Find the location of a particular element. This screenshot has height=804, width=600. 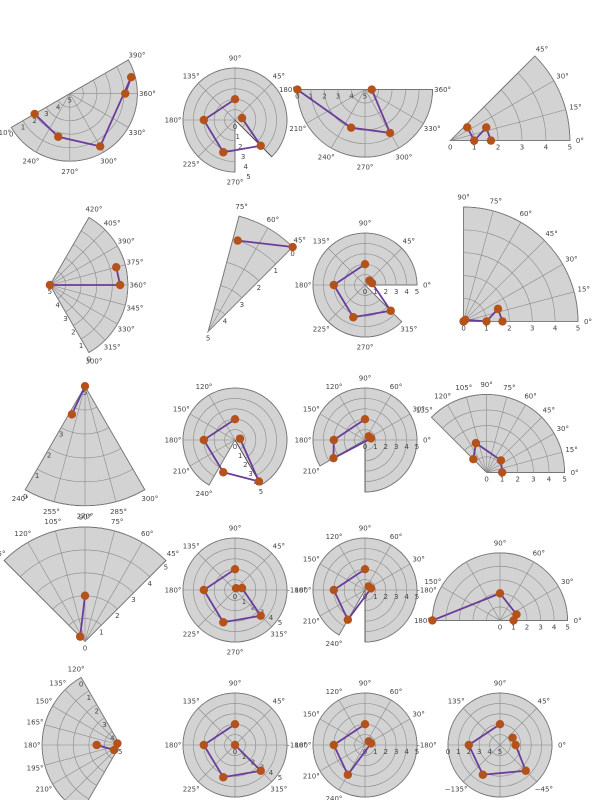

series-line is located at coordinates (78, 400).